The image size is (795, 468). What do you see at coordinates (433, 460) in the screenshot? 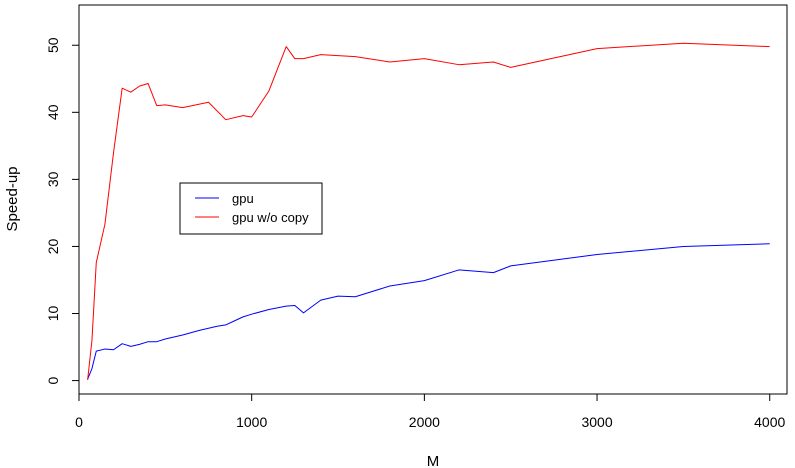
I see `x-axis-title: M` at bounding box center [433, 460].